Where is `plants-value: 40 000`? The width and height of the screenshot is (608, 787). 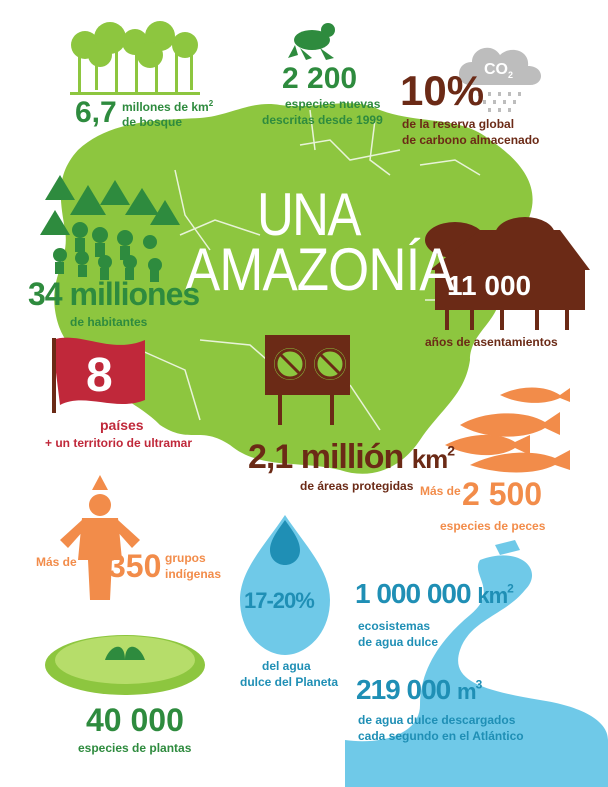 plants-value: 40 000 is located at coordinates (135, 720).